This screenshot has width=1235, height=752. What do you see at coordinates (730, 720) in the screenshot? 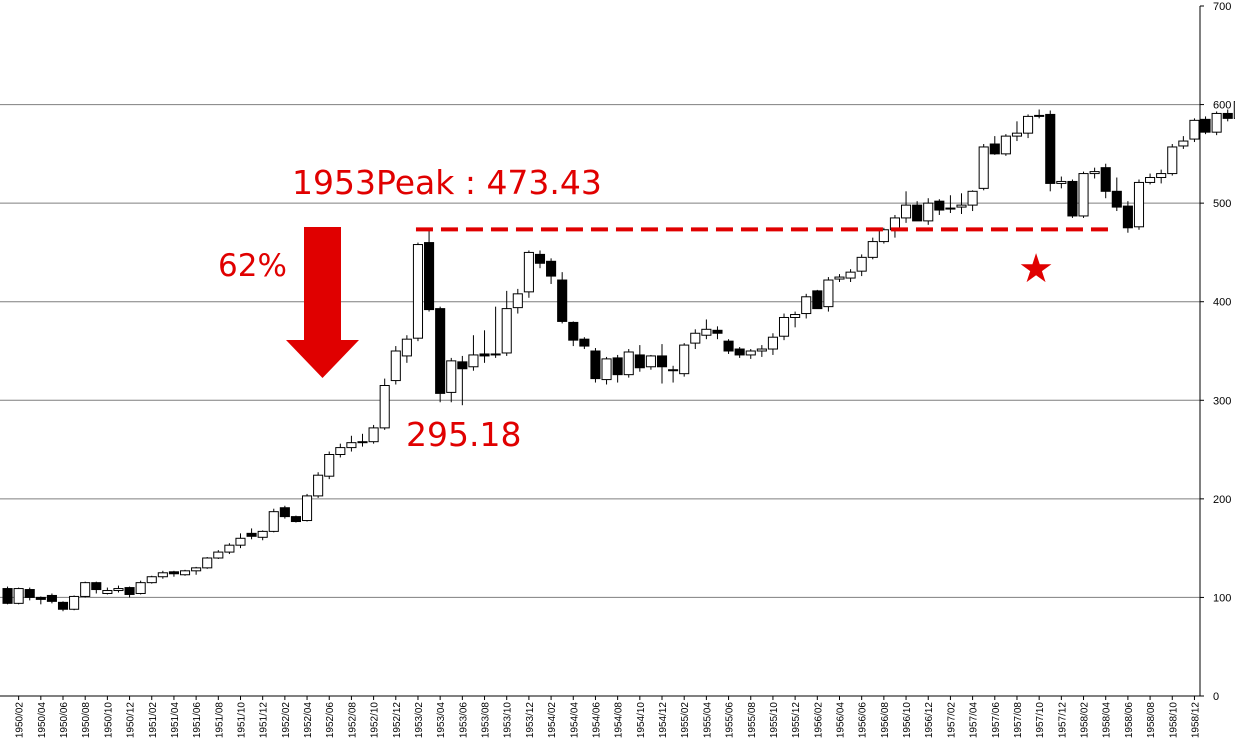
I see `x-tick-label: 1955/06` at bounding box center [730, 720].